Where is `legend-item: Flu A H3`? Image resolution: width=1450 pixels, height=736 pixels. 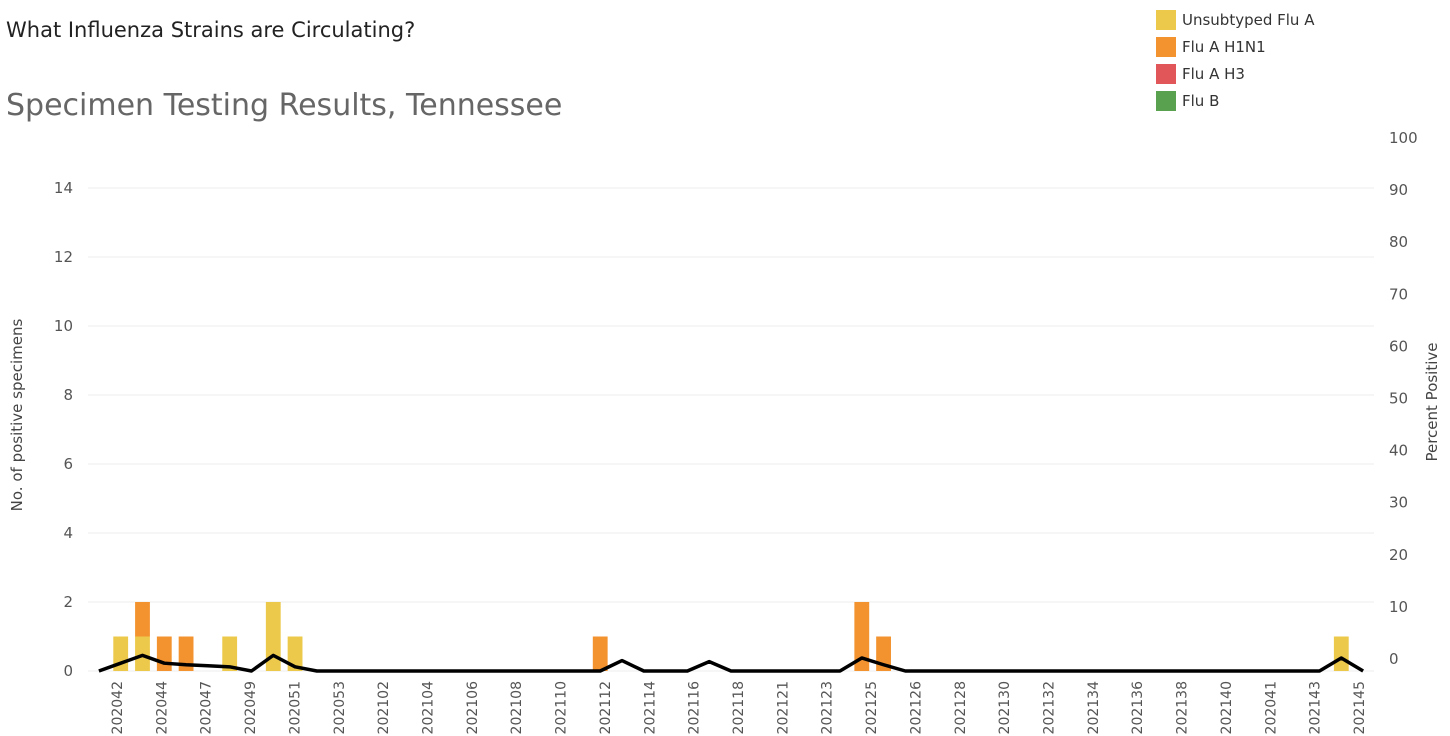 legend-item: Flu A H3 is located at coordinates (1235, 73).